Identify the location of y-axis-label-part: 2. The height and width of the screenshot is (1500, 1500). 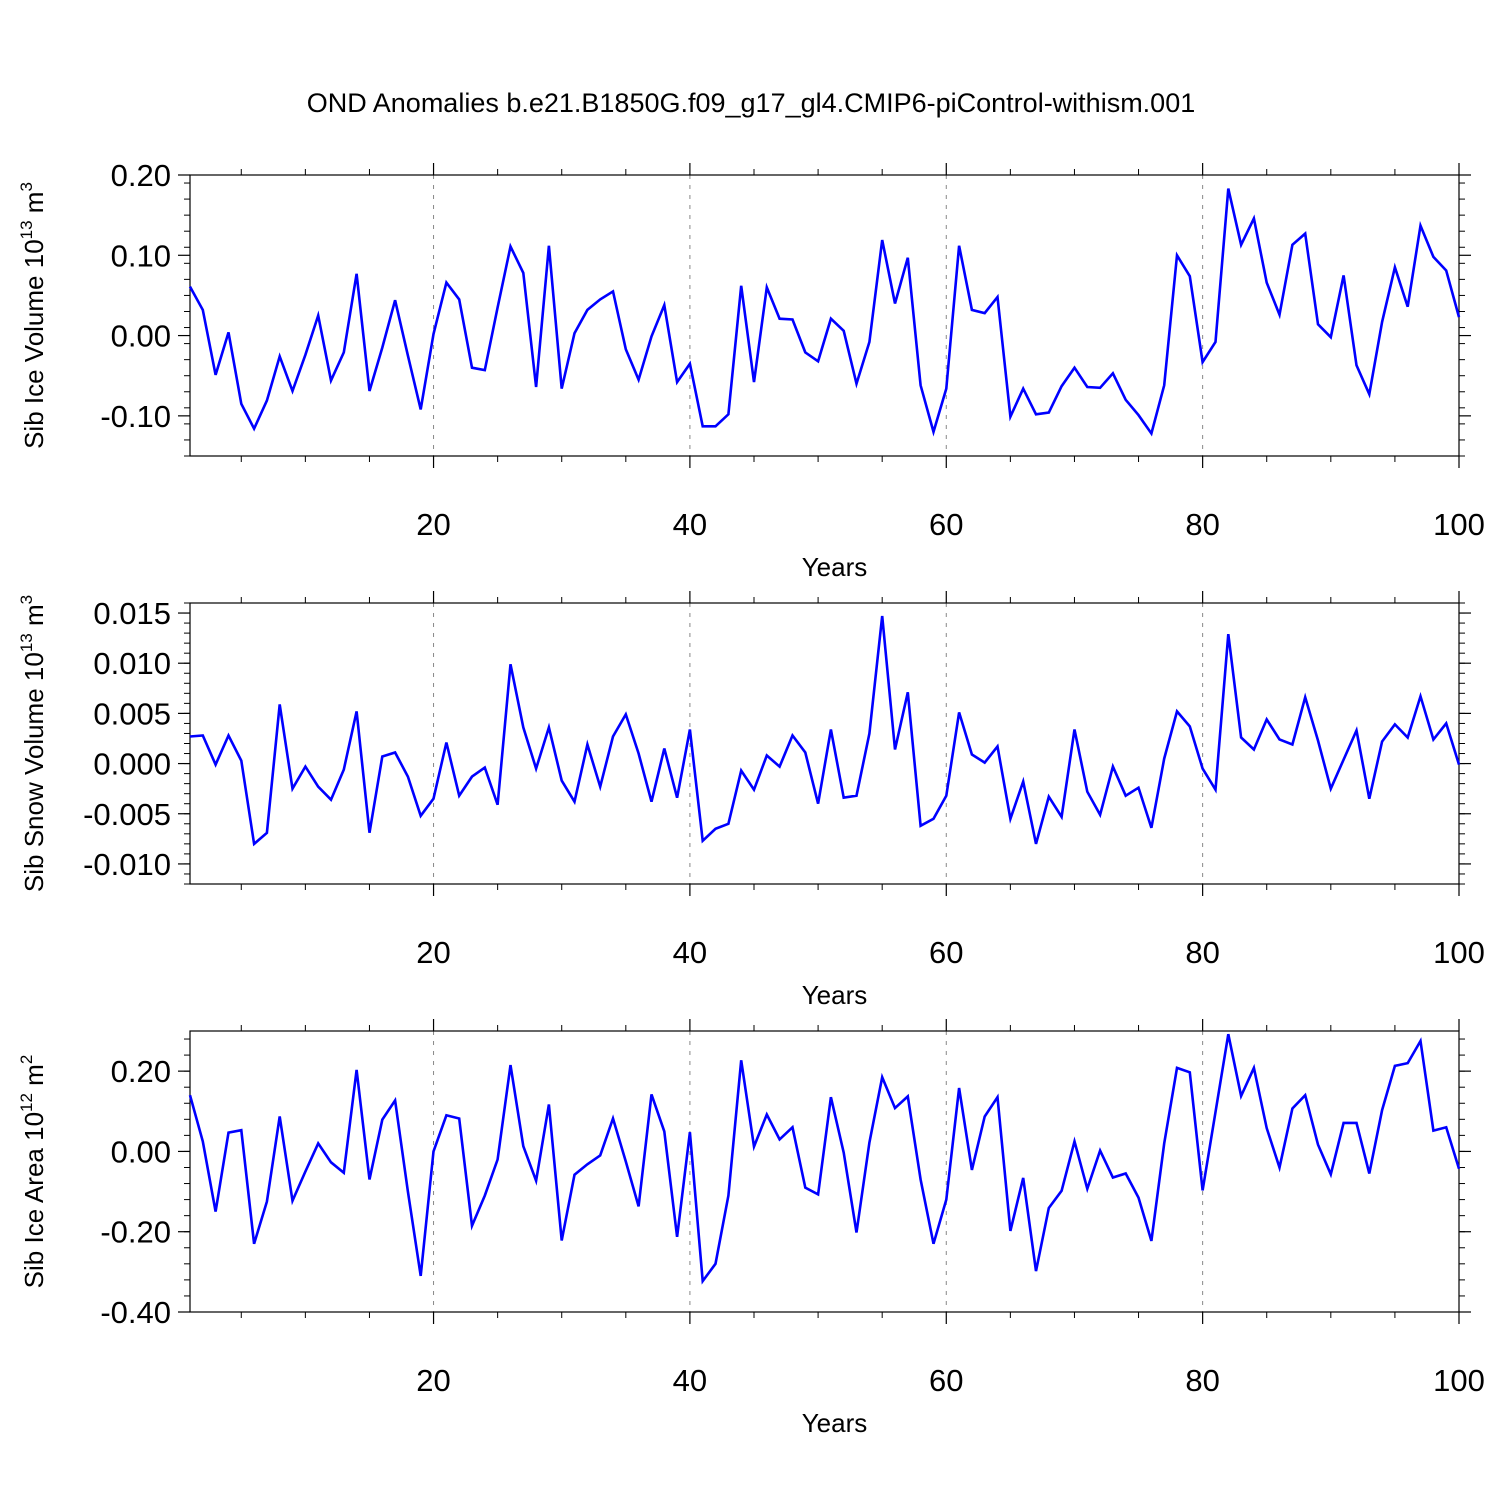
(26, 1059).